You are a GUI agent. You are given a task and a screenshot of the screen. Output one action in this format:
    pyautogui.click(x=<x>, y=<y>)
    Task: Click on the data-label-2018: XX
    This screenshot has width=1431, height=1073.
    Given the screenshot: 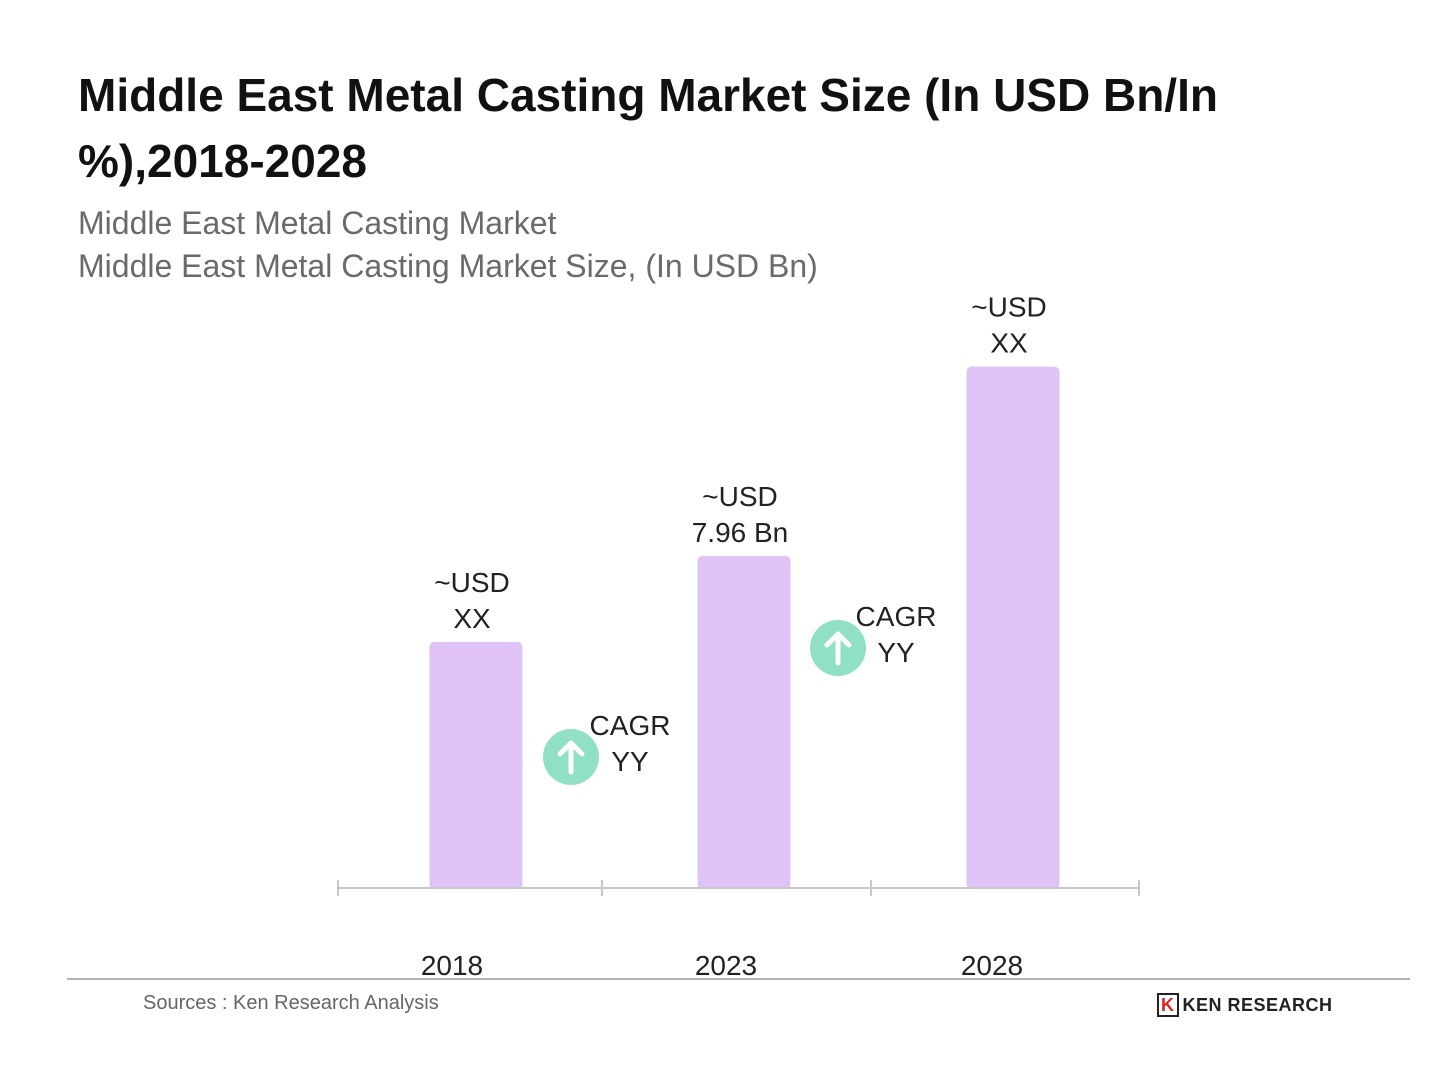 What is the action you would take?
    pyautogui.click(x=472, y=618)
    